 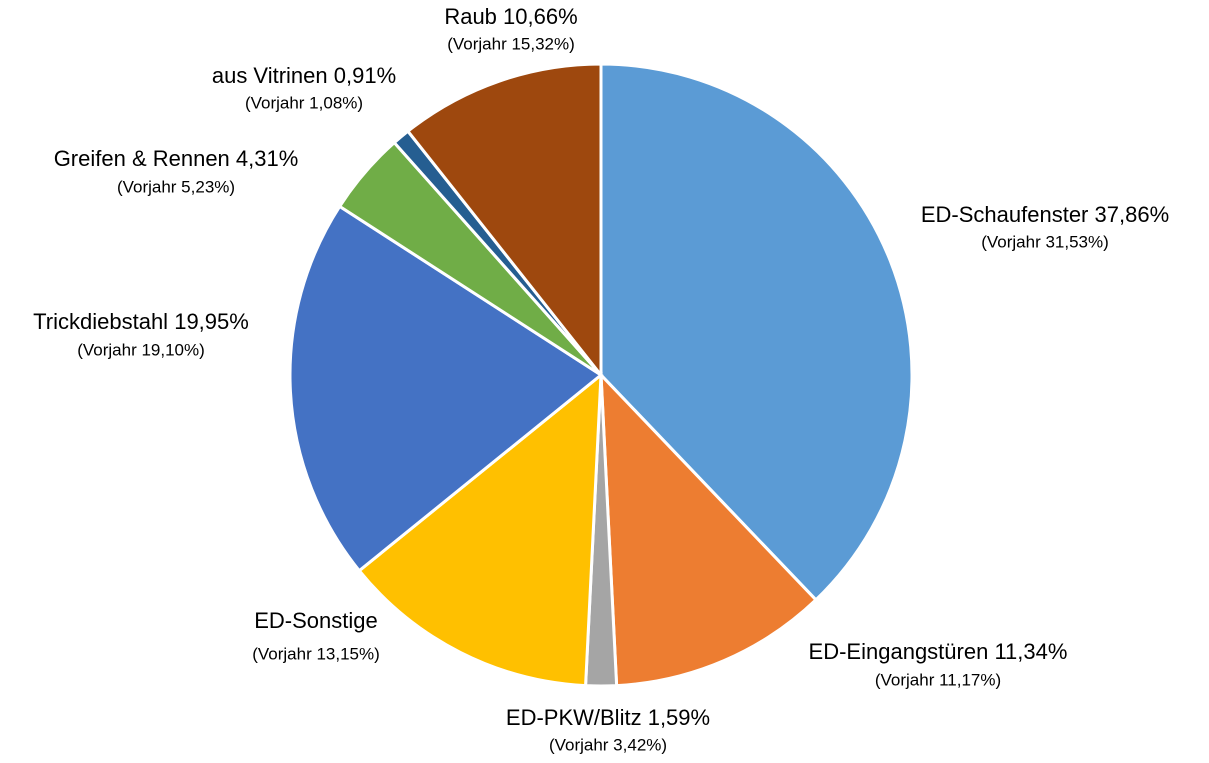 I want to click on slice-label: ED-Eingangstüren 11,34%, so click(x=938, y=651).